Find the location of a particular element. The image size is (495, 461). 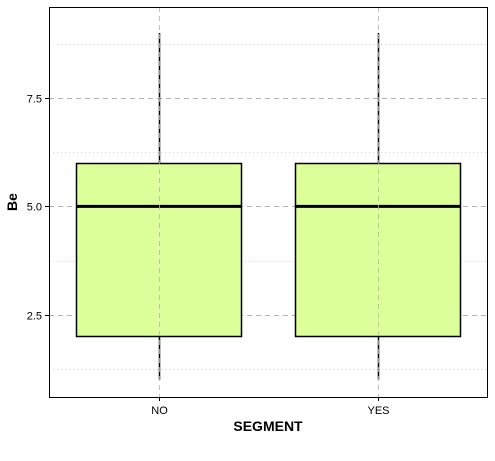

y-tick-label: 7.5 is located at coordinates (34, 100).